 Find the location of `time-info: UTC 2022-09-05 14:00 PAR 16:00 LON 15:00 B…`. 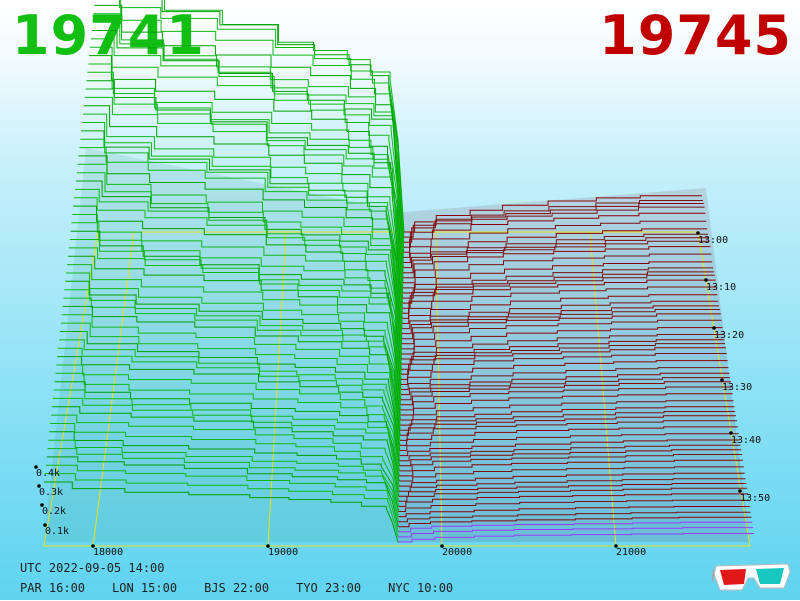

time-info: UTC 2022-09-05 14:00 PAR 16:00 LON 15:00 B… is located at coordinates (250, 581).